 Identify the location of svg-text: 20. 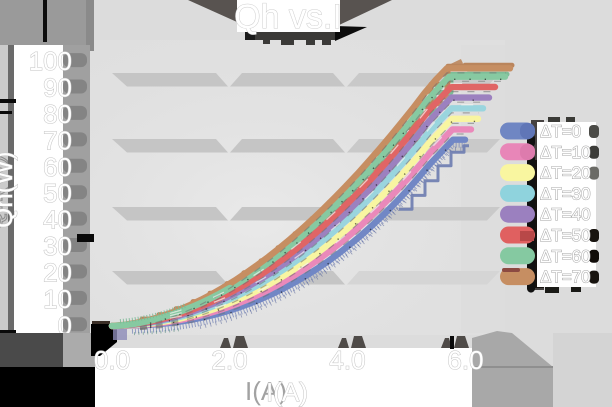
(57, 273).